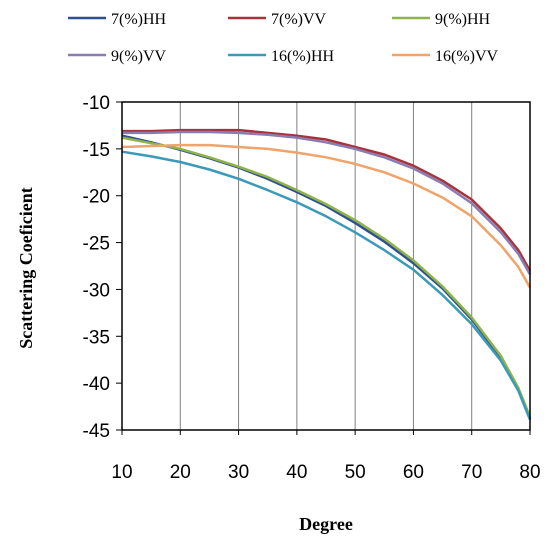  I want to click on y-tick-label: -20, so click(96, 197).